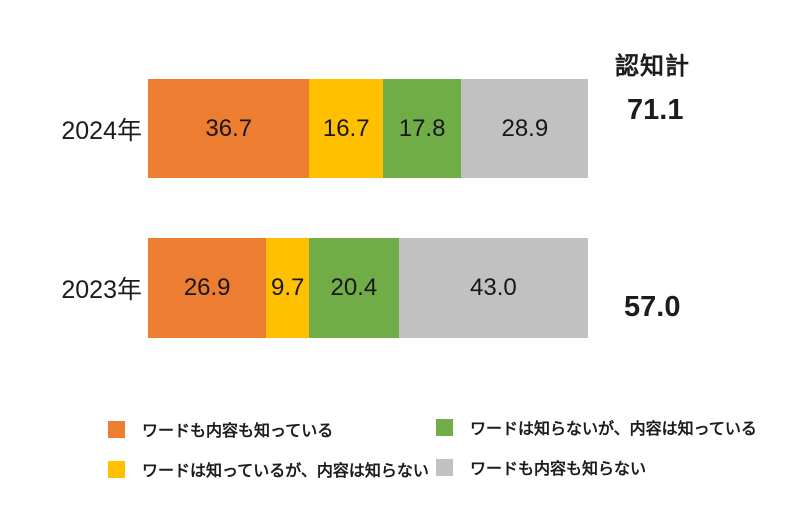 The height and width of the screenshot is (508, 800). I want to click on legend-label: ワードは知っているが、内容は知らない, so click(285, 471).